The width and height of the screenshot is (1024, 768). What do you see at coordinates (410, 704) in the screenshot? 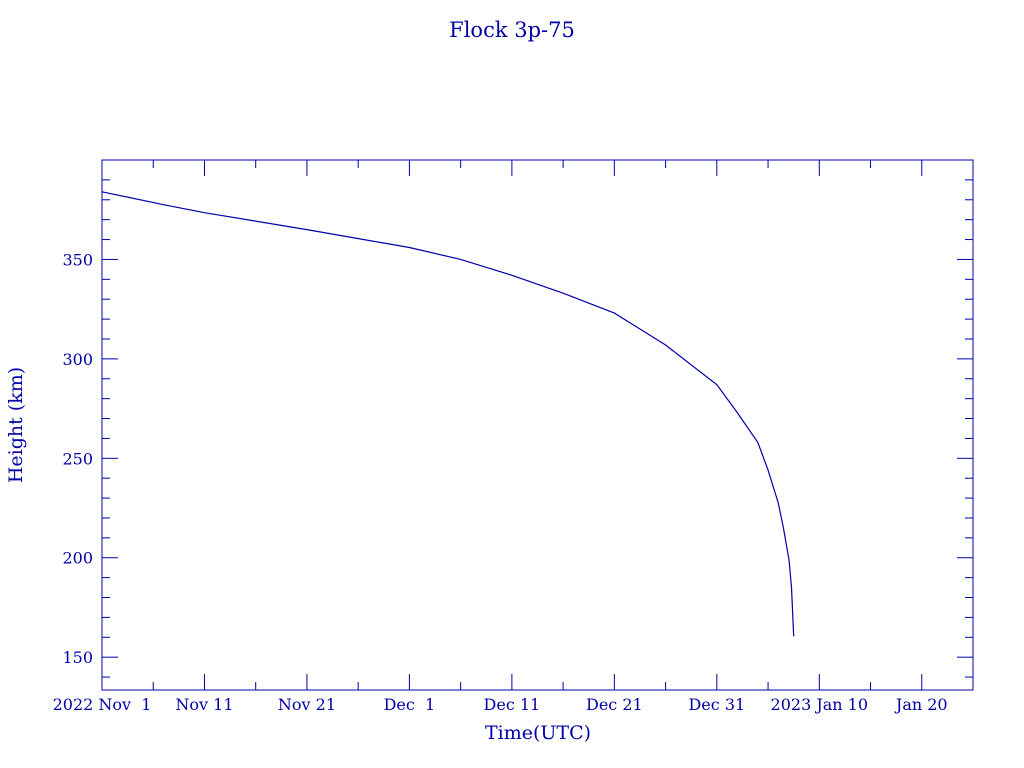
I see `x-tick-label: Dec 1` at bounding box center [410, 704].